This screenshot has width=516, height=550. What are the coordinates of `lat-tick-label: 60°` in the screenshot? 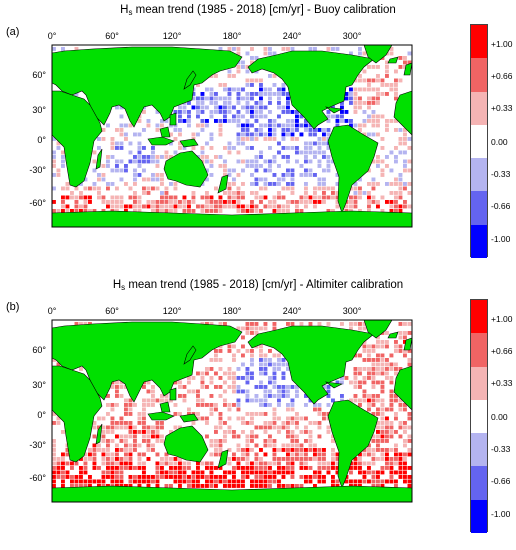 It's located at (39, 350).